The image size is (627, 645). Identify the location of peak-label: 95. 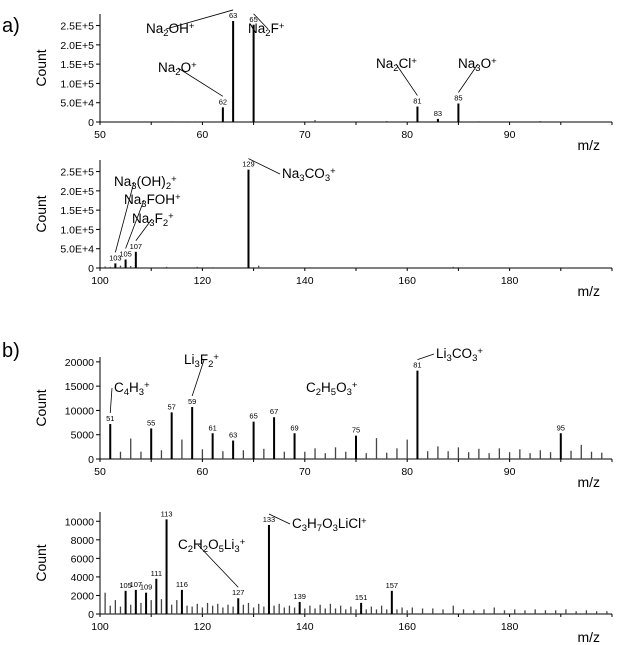
(561, 427).